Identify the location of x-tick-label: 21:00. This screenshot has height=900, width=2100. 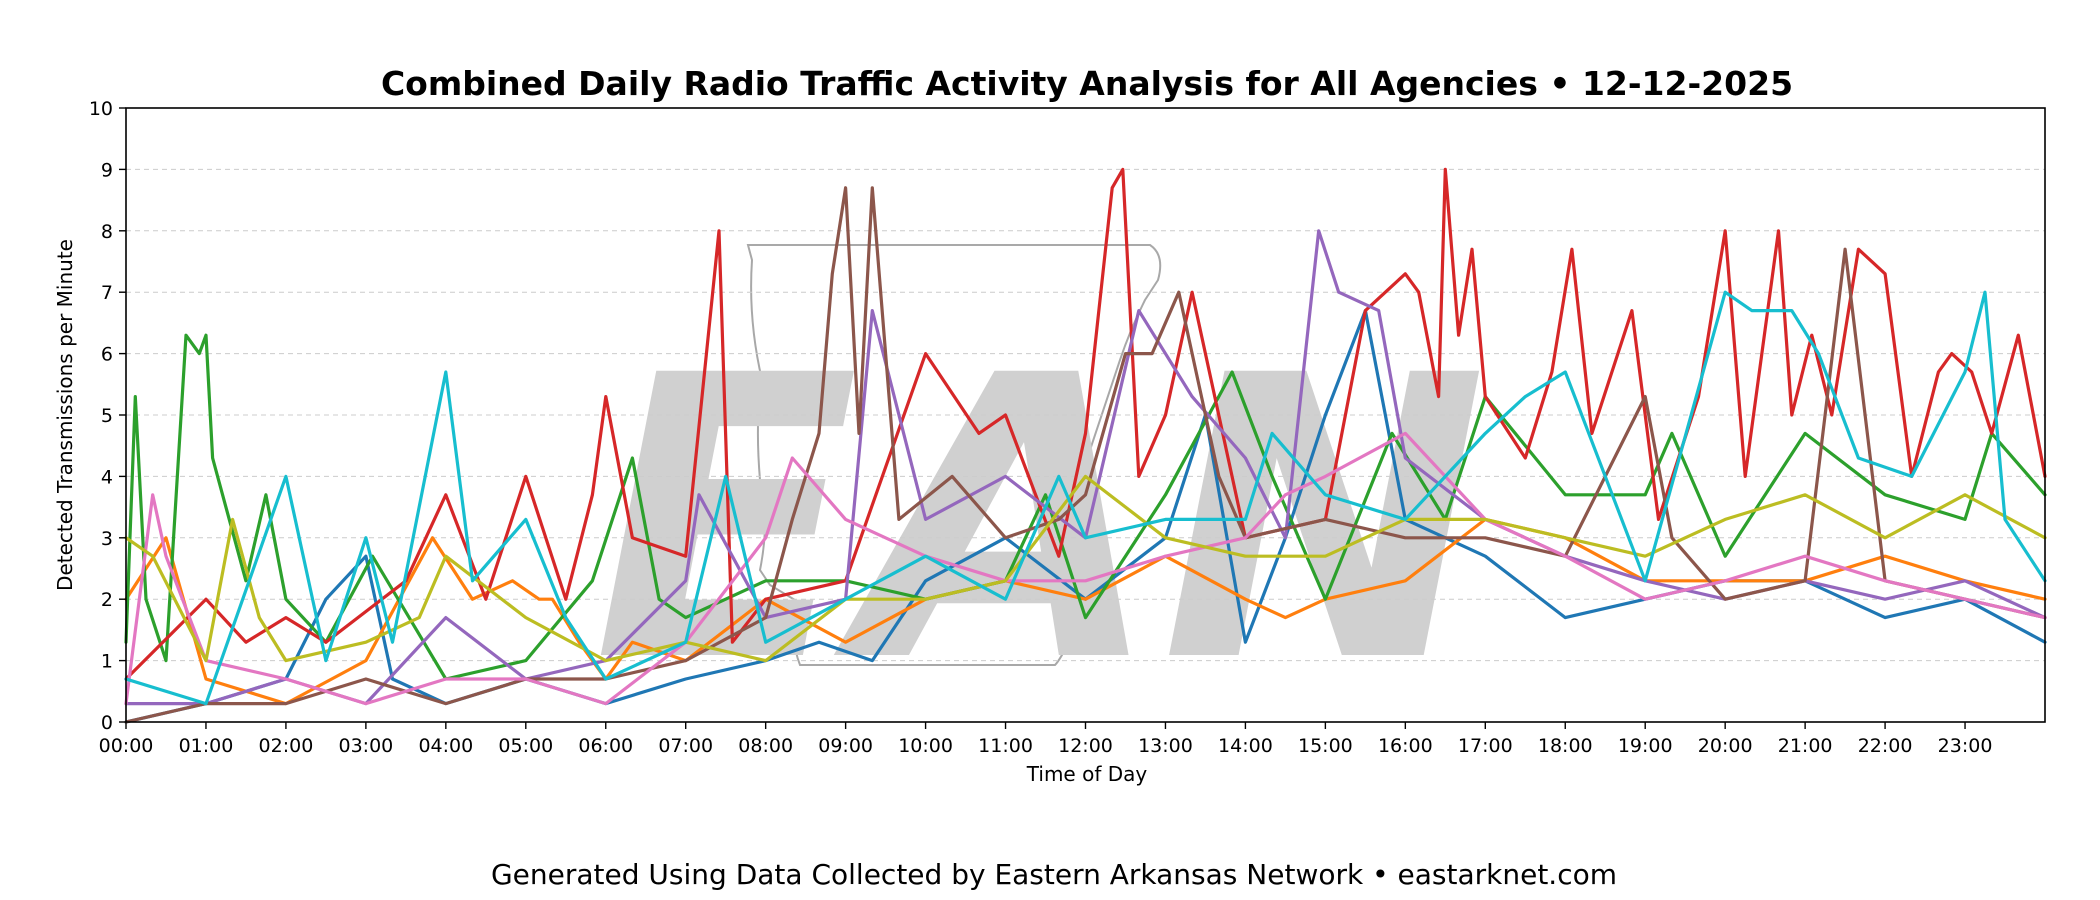
(1805, 746).